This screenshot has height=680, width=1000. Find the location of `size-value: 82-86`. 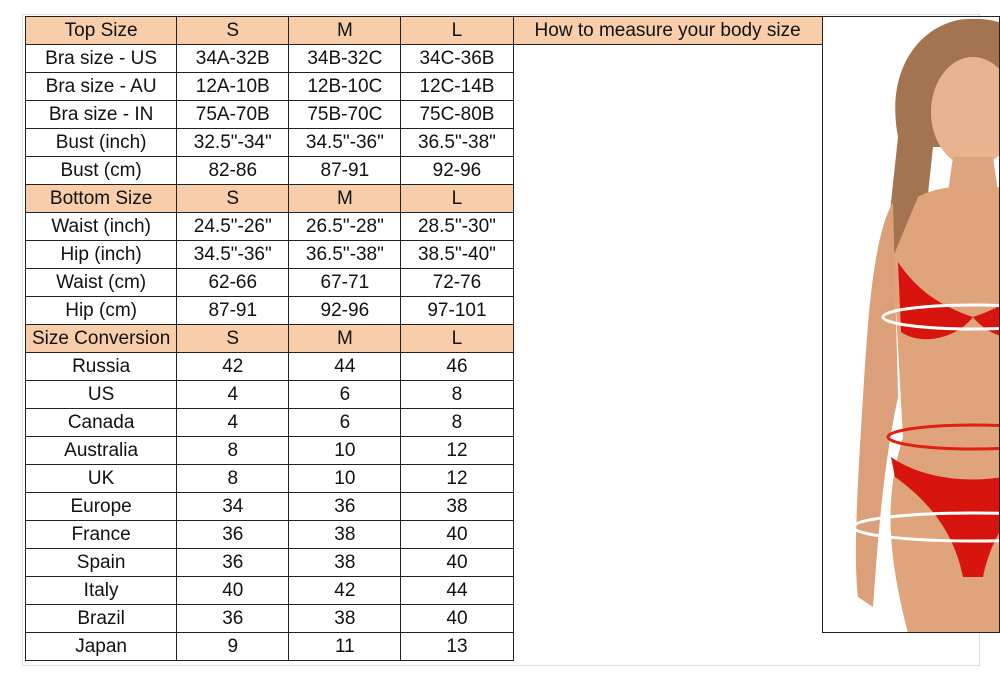

size-value: 82-86 is located at coordinates (233, 170).